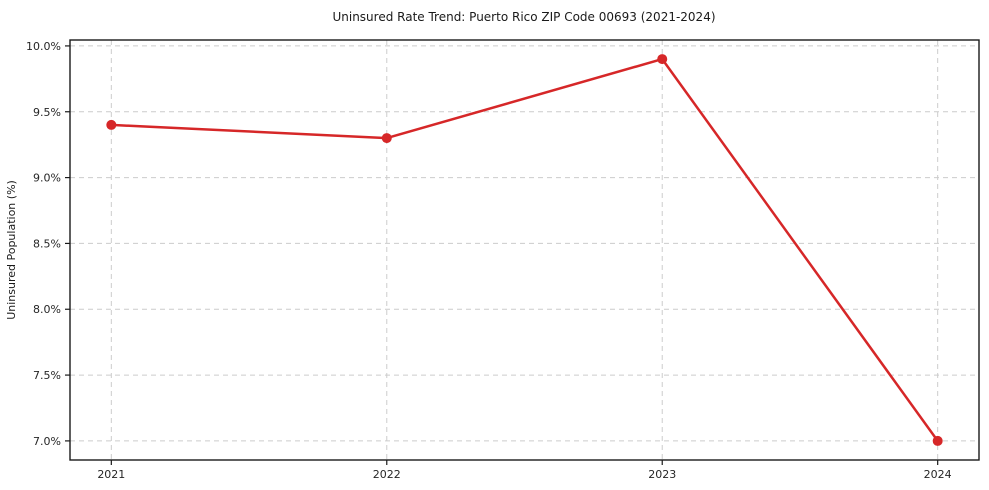 The image size is (989, 490). I want to click on x-tick-label: 2022, so click(387, 474).